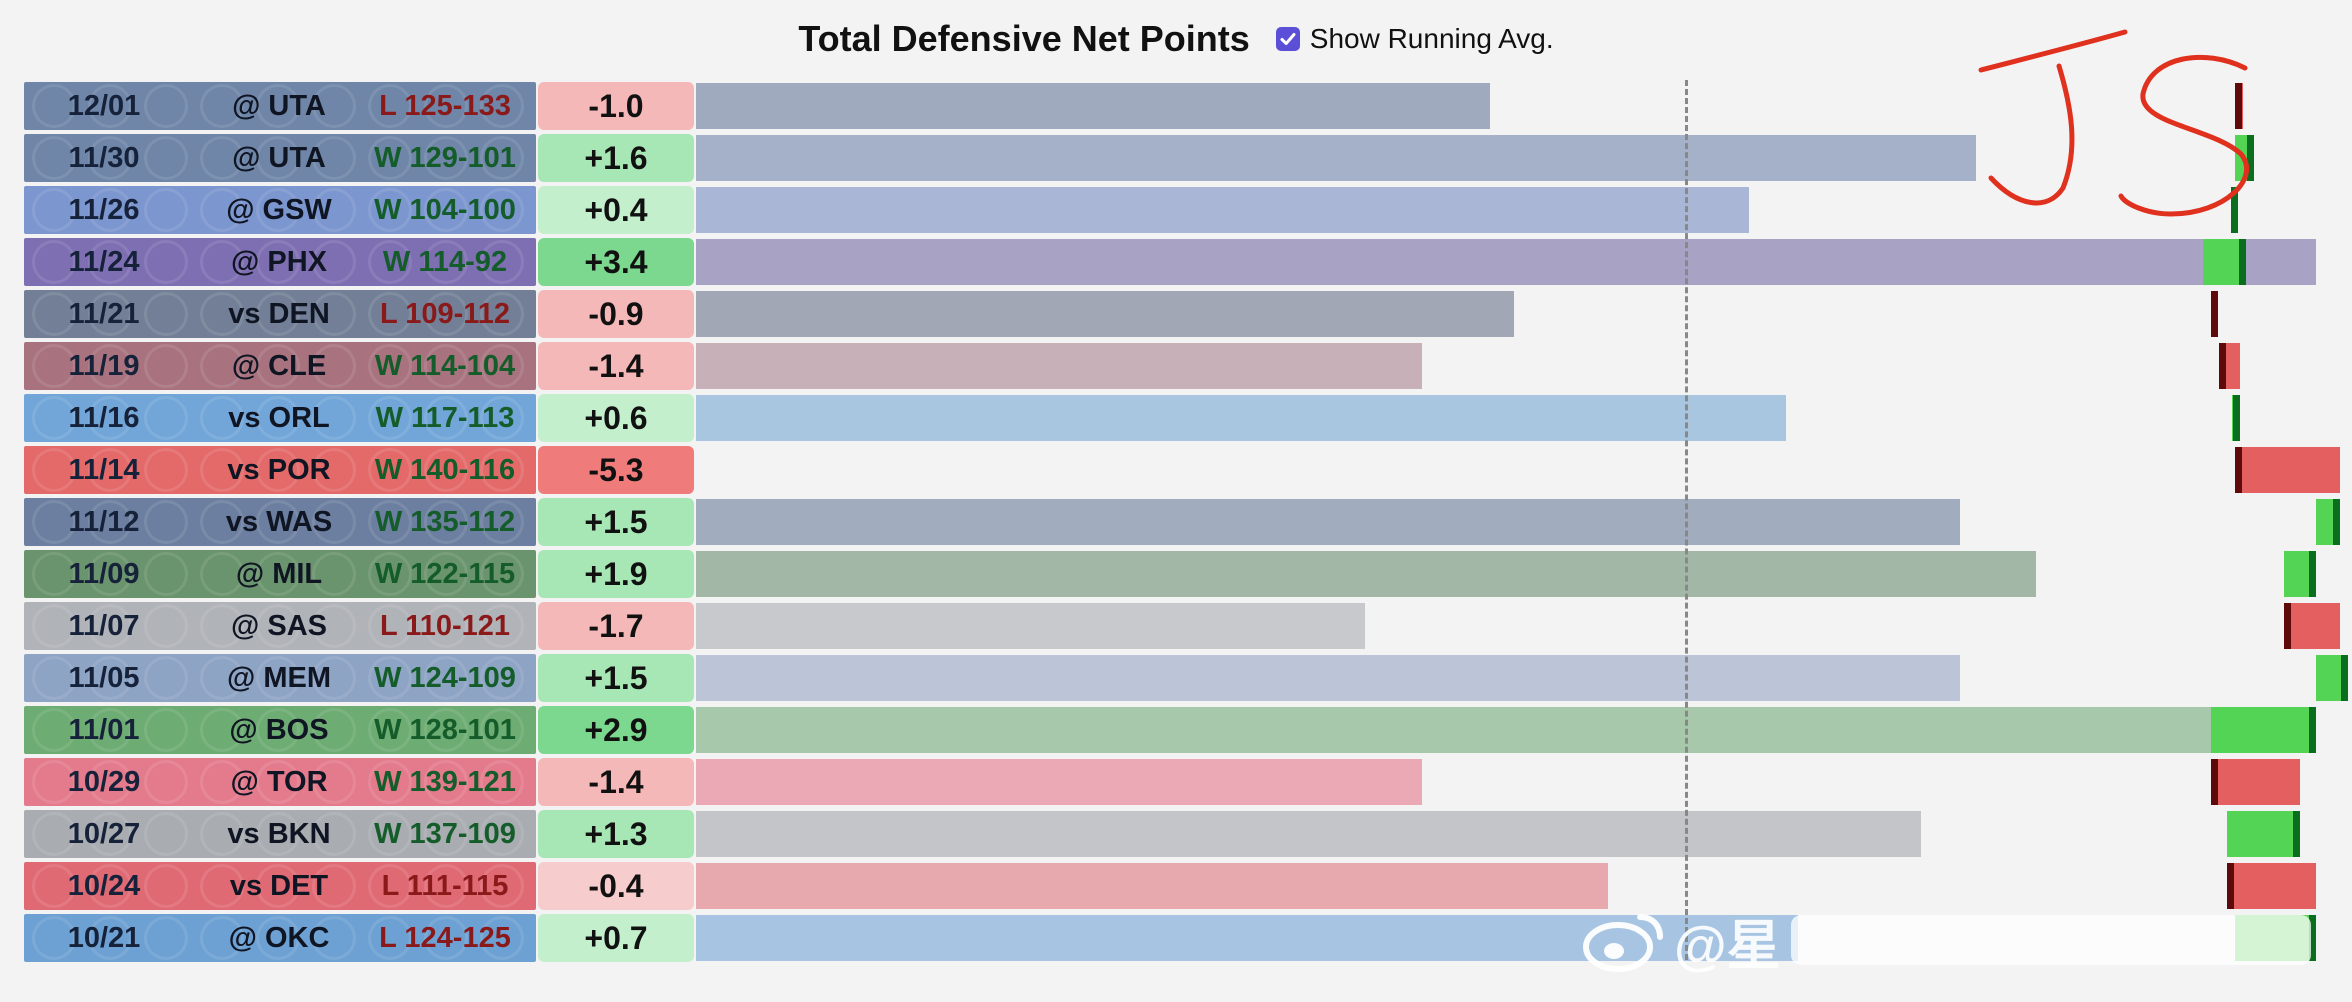 This screenshot has width=2352, height=1002. I want to click on game-date: 10/21, so click(104, 938).